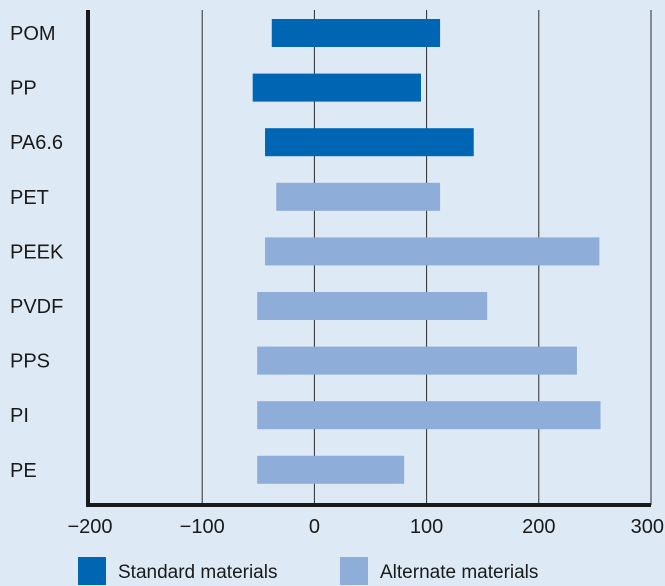 This screenshot has width=665, height=586. Describe the element at coordinates (19, 416) in the screenshot. I see `category-label: PI` at that location.